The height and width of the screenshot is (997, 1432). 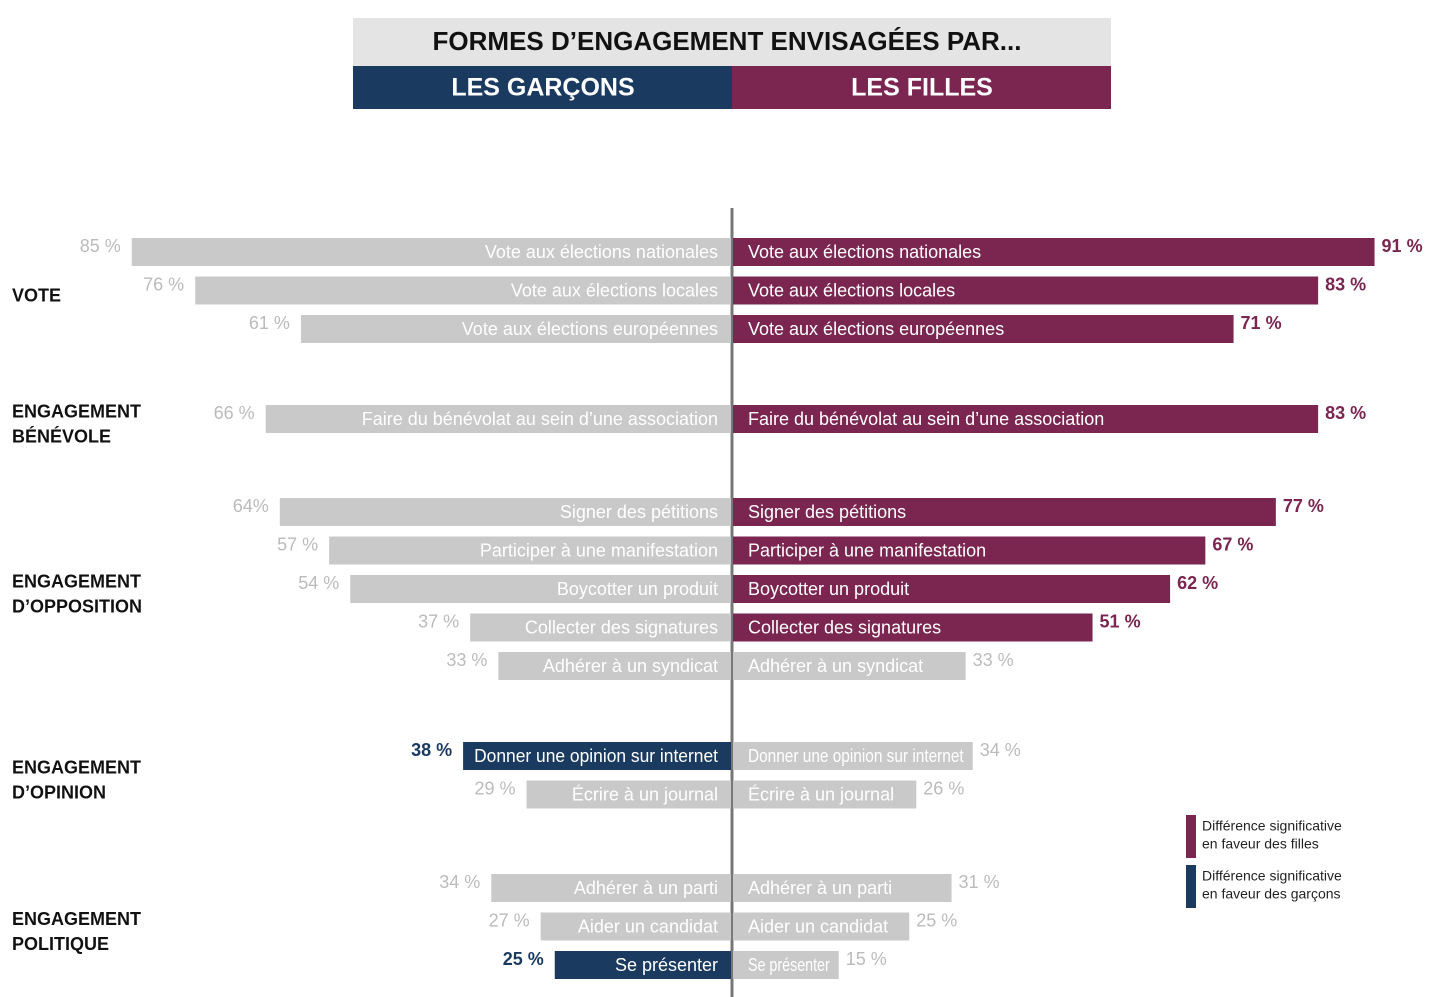 I want to click on value-label: 71 %, so click(x=1261, y=323).